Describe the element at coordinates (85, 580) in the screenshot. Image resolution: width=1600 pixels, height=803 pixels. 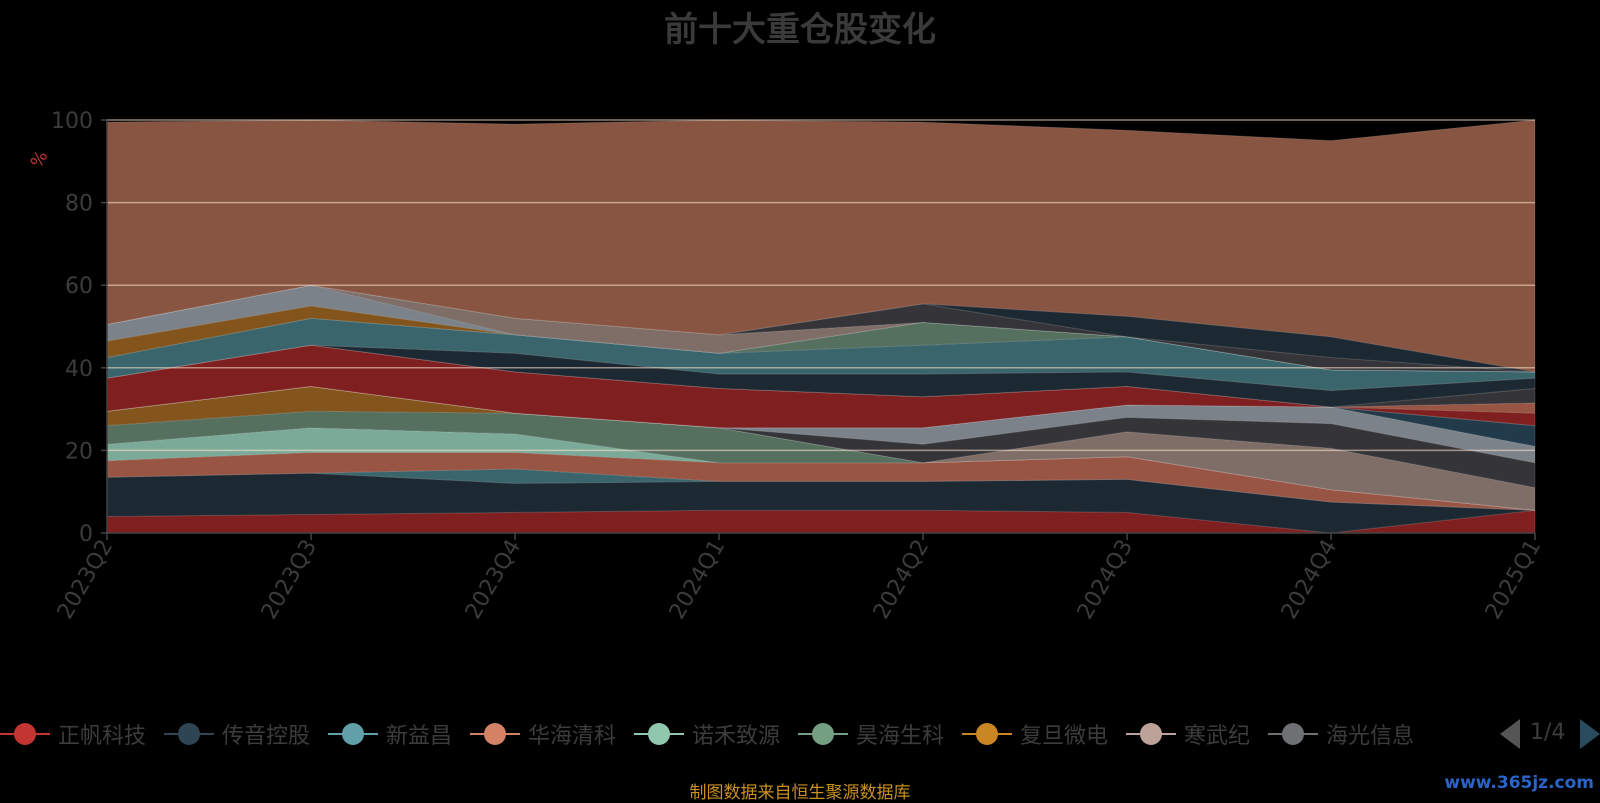
I see `x-tick-label: 2023Q2` at that location.